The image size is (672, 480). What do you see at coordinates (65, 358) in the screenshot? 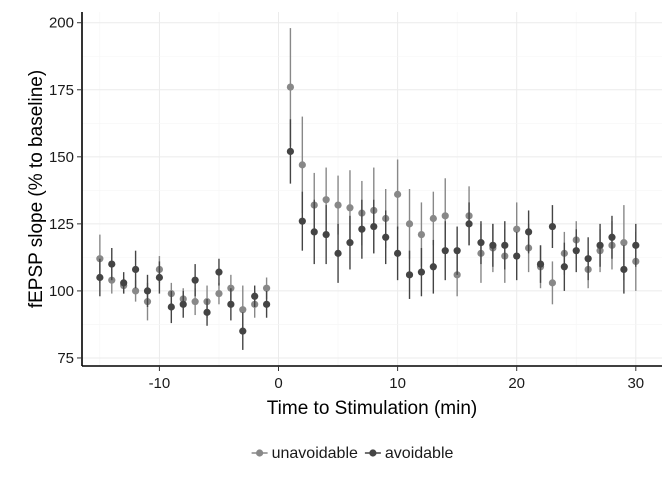
I see `y-tick-label: 75` at bounding box center [65, 358].